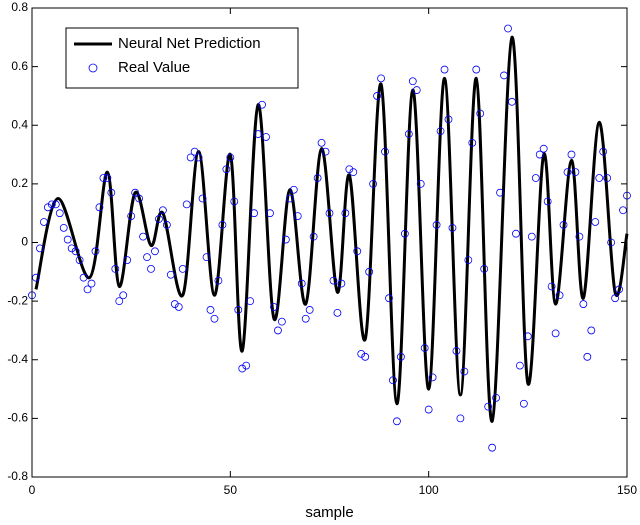  I want to click on y-tick-label: 0.8, so click(19, 7).